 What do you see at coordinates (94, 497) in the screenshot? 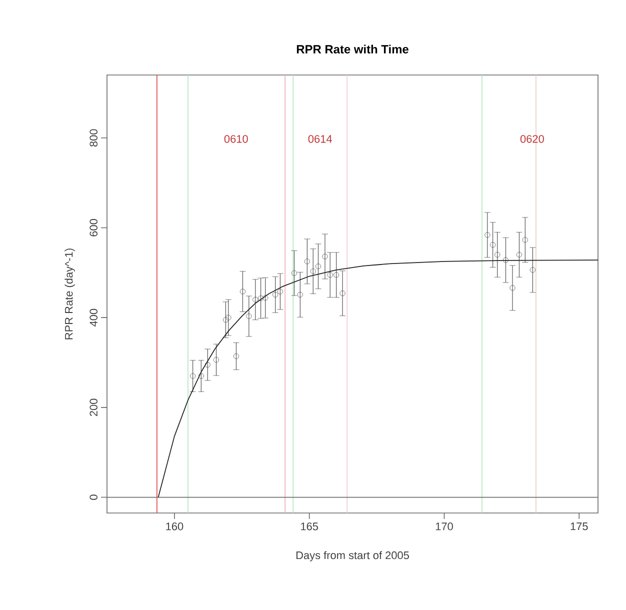
I see `y-tick-label: 0` at bounding box center [94, 497].